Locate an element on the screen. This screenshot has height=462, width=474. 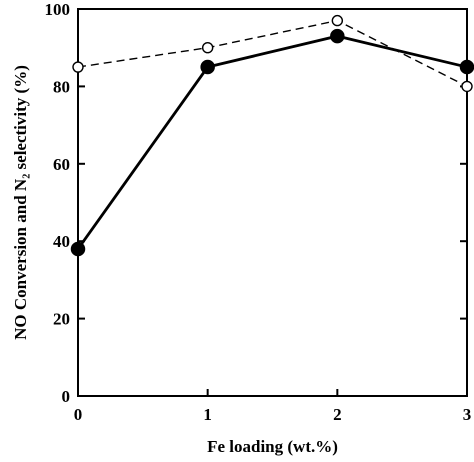
series-2-line is located at coordinates (272, 53).